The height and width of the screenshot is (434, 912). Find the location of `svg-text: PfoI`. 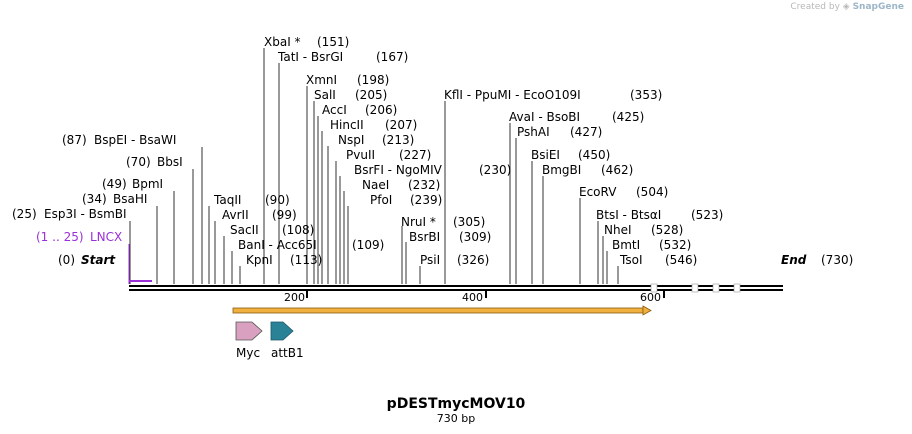

svg-text: PfoI is located at coordinates (381, 200).